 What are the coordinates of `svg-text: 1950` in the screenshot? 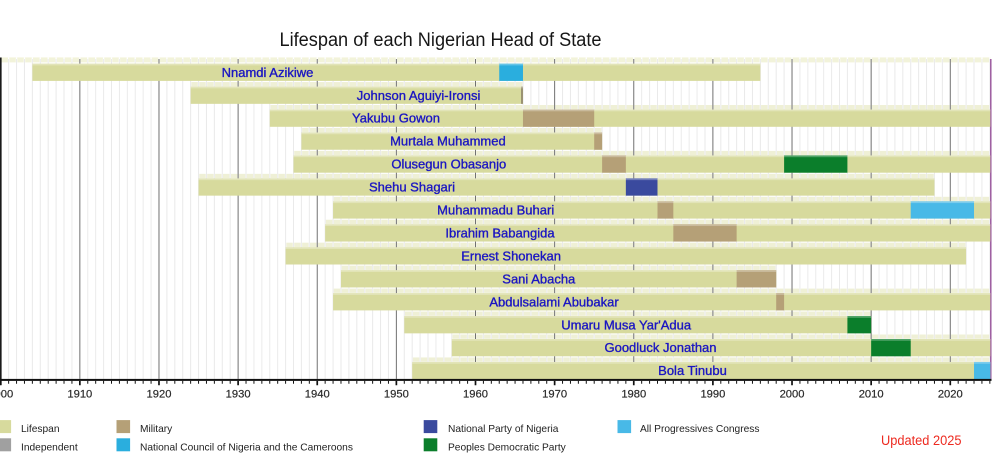 It's located at (396, 394).